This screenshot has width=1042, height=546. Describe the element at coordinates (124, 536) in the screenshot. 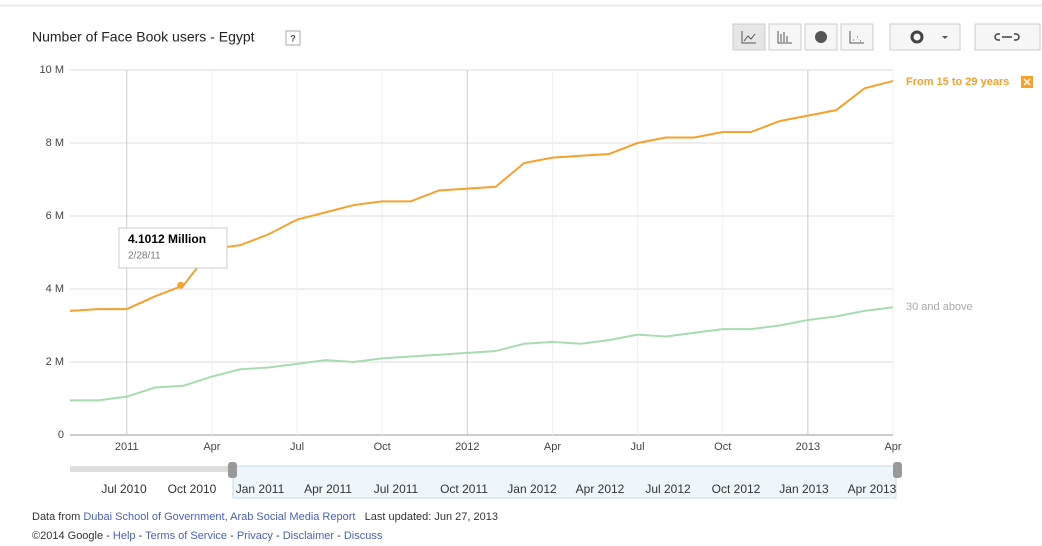

I see `footer-link: Help` at that location.